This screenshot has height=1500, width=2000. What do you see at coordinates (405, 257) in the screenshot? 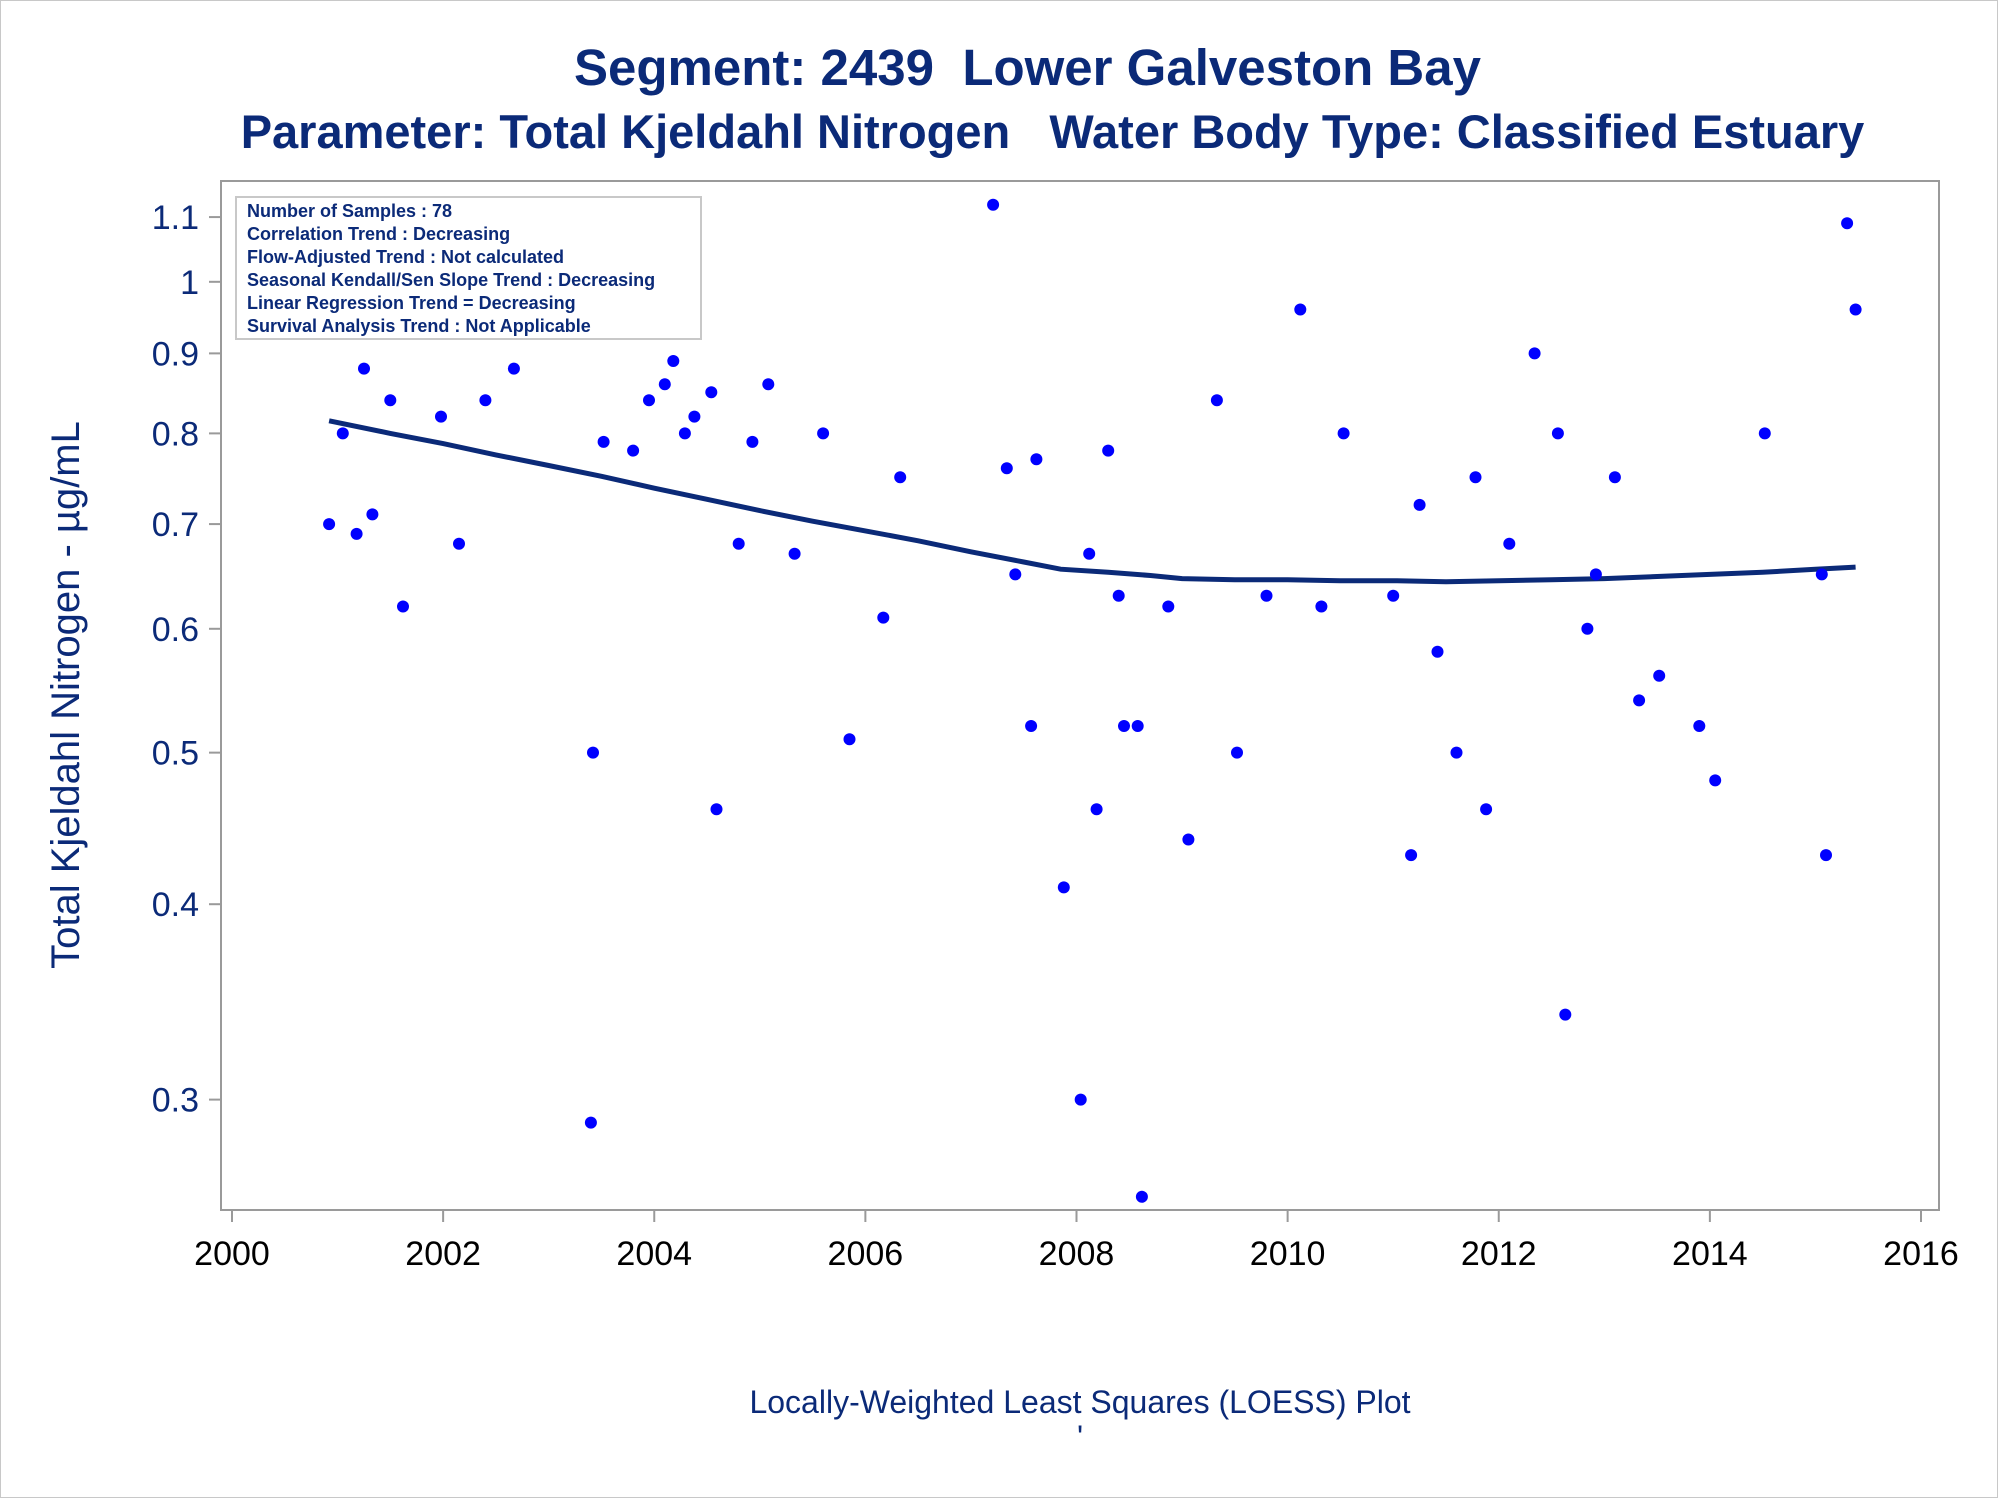
I see `stat-flow-adjusted-trend: Flow-Adjusted Trend : Not calculated` at bounding box center [405, 257].